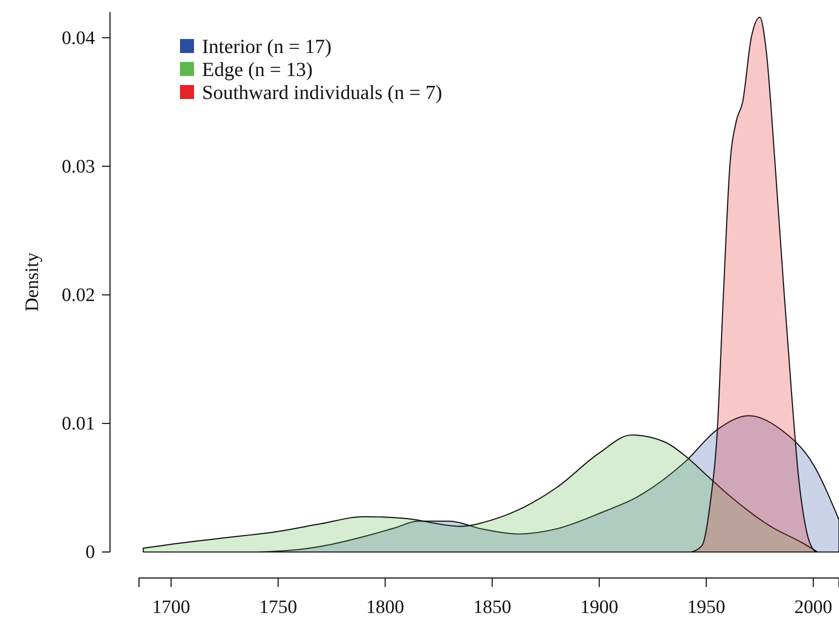 The image size is (839, 620). Describe the element at coordinates (90, 553) in the screenshot. I see `y-tick-label: 0` at that location.